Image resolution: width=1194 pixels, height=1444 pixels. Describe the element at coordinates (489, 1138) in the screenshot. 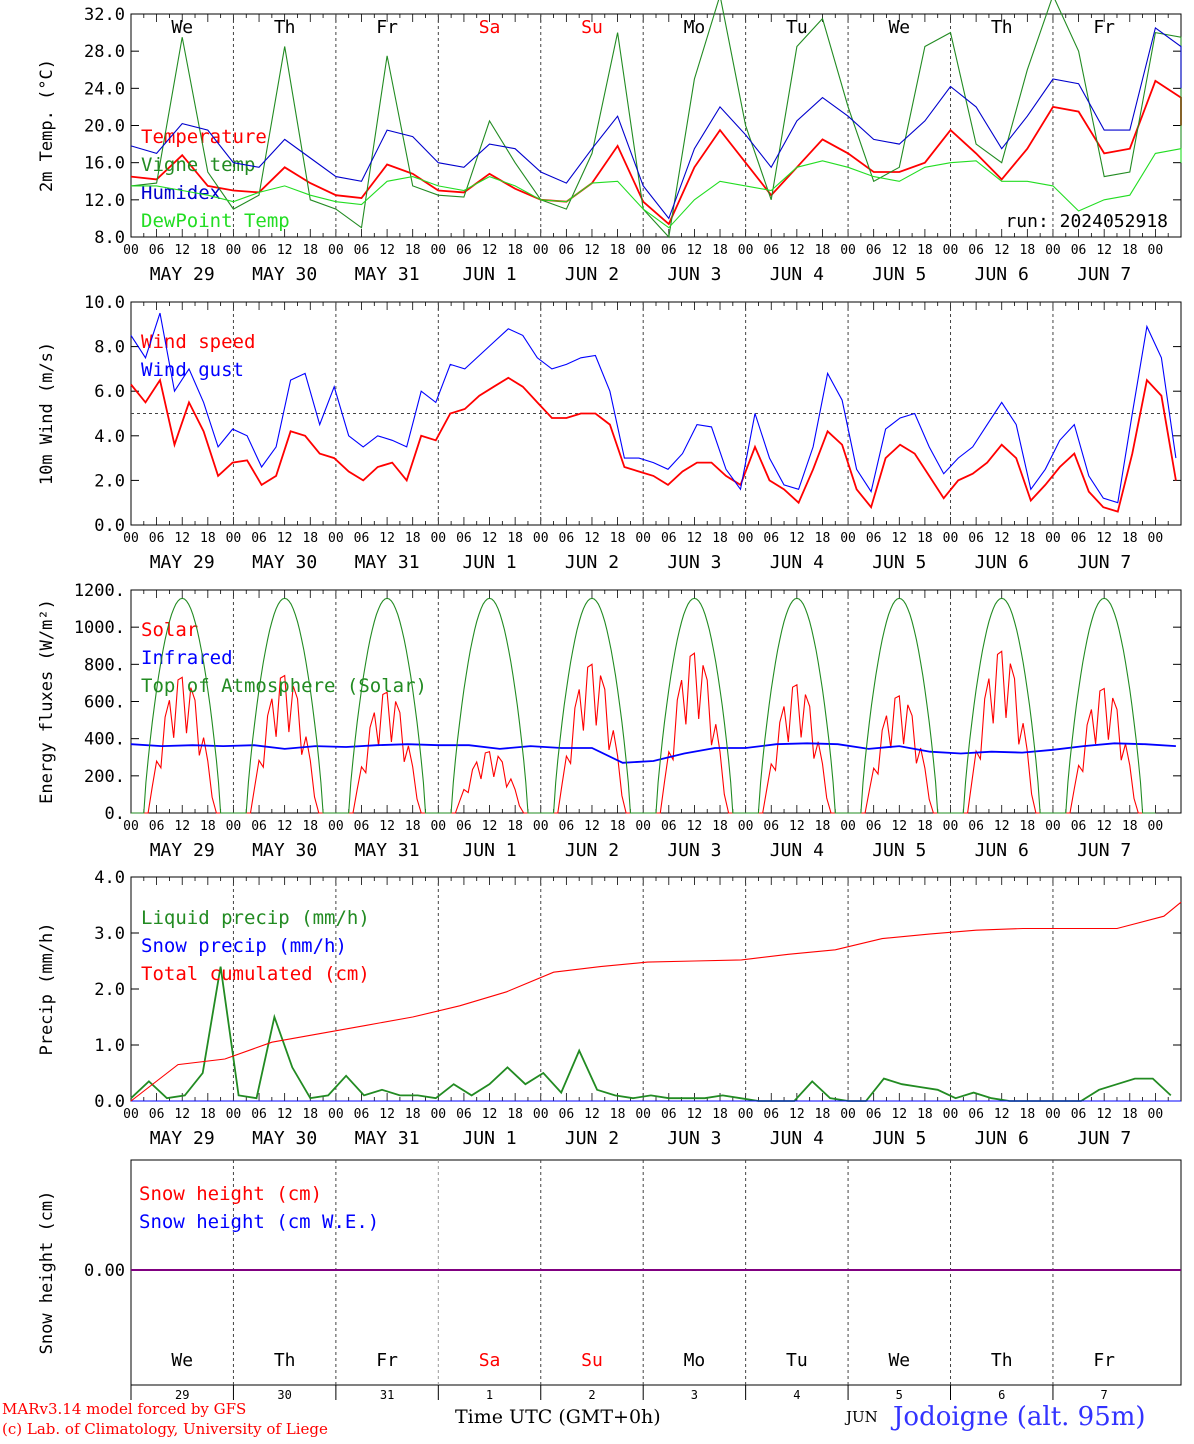

I see `date-label: JUN 1` at that location.